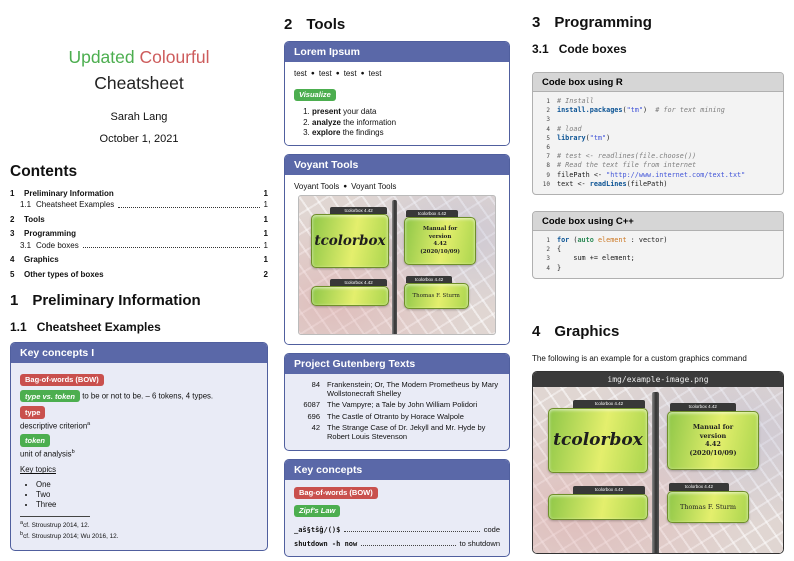 The width and height of the screenshot is (794, 561). What do you see at coordinates (55, 425) in the screenshot?
I see `type-definition-text: descriptive criteriona` at bounding box center [55, 425].